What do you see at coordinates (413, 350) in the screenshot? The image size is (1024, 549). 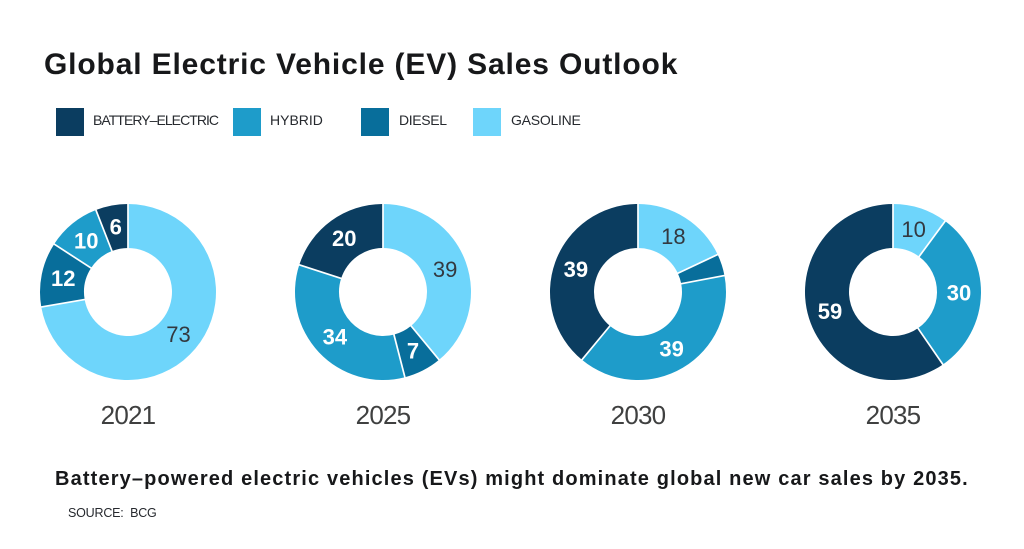 I see `svg-text: 7` at bounding box center [413, 350].